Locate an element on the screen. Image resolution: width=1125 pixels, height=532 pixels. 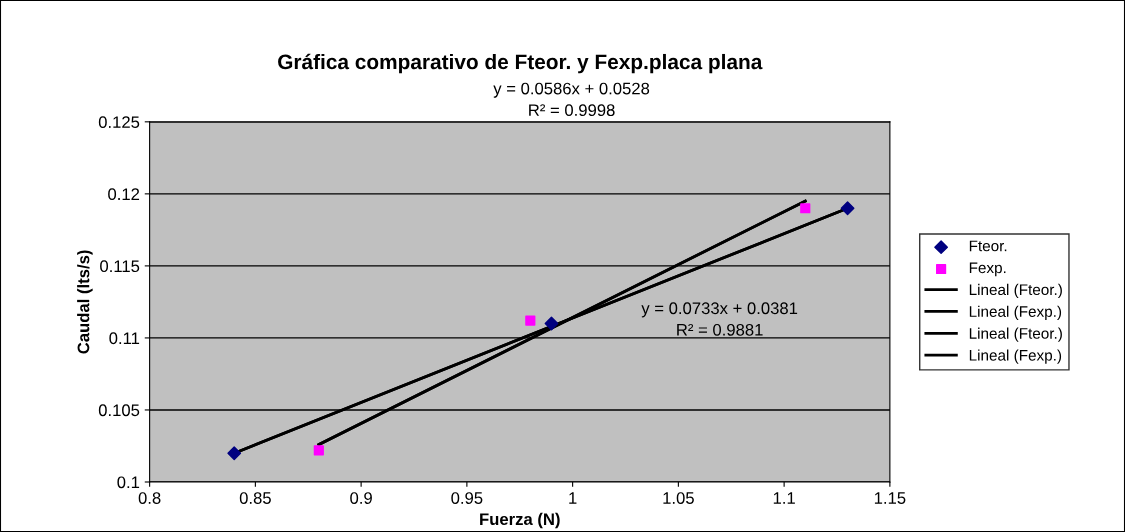
y-axis-title: Caudal (lts/s) is located at coordinates (85, 302).